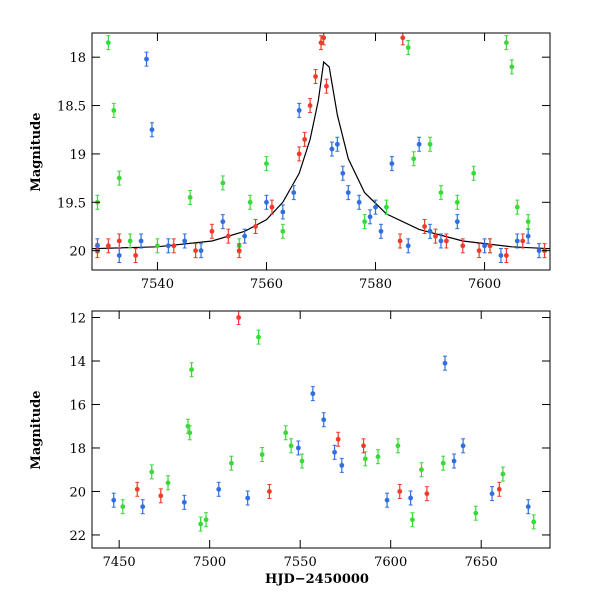 This screenshot has width=600, height=600. What do you see at coordinates (209, 562) in the screenshot?
I see `bottom-x-tick-label: 7500` at bounding box center [209, 562].